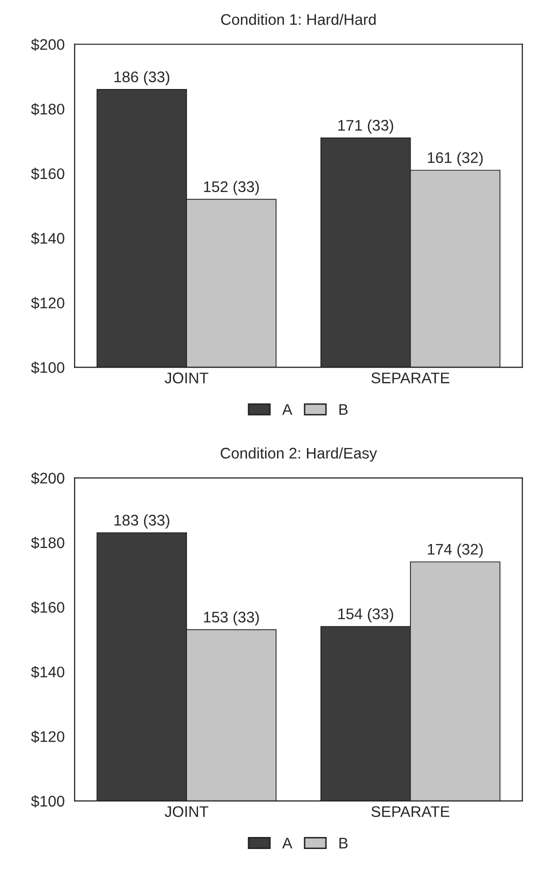 Image resolution: width=533 pixels, height=885 pixels. Describe the element at coordinates (142, 78) in the screenshot. I see `data-label: 186 (33)` at that location.